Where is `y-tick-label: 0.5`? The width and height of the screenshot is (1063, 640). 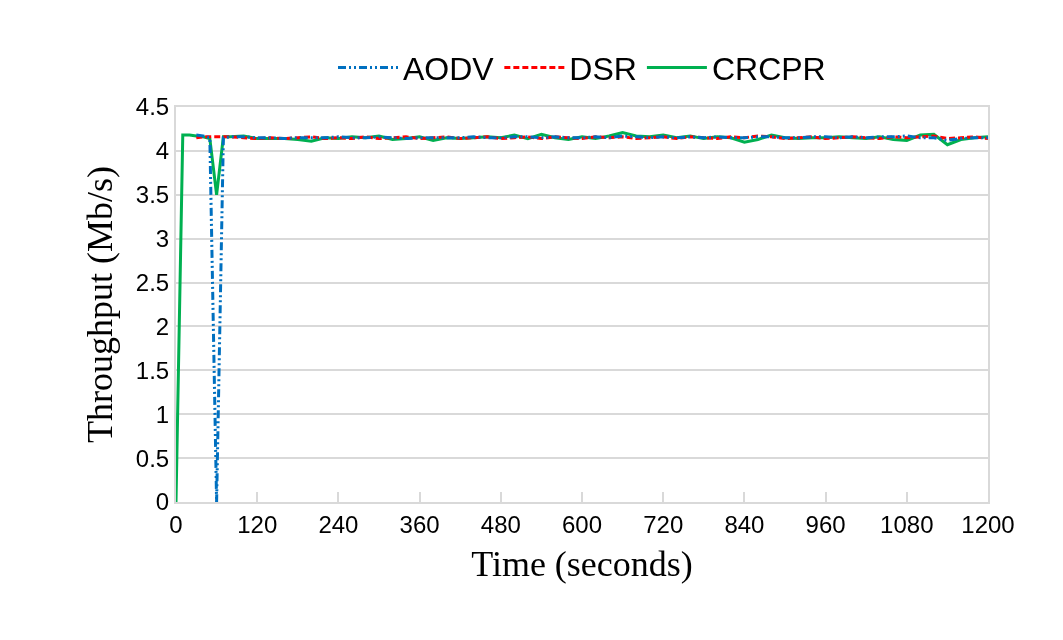 y-tick-label: 0.5 is located at coordinates (152, 458).